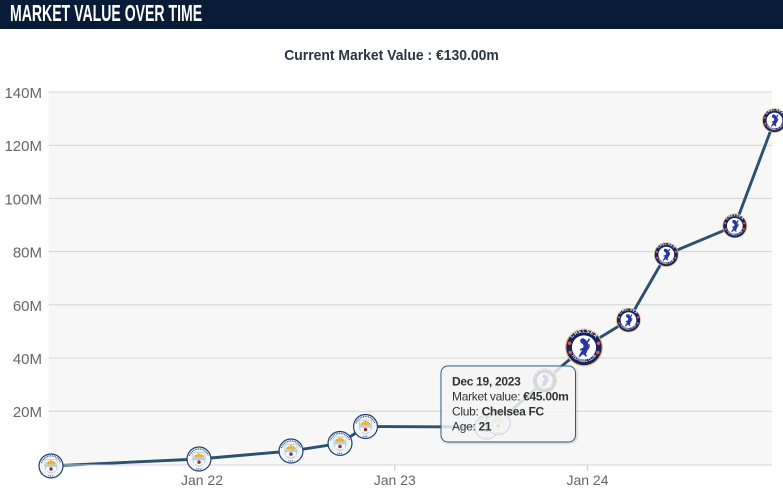 The width and height of the screenshot is (783, 498). I want to click on svg-text: Club: Chelsea FC, so click(498, 411).